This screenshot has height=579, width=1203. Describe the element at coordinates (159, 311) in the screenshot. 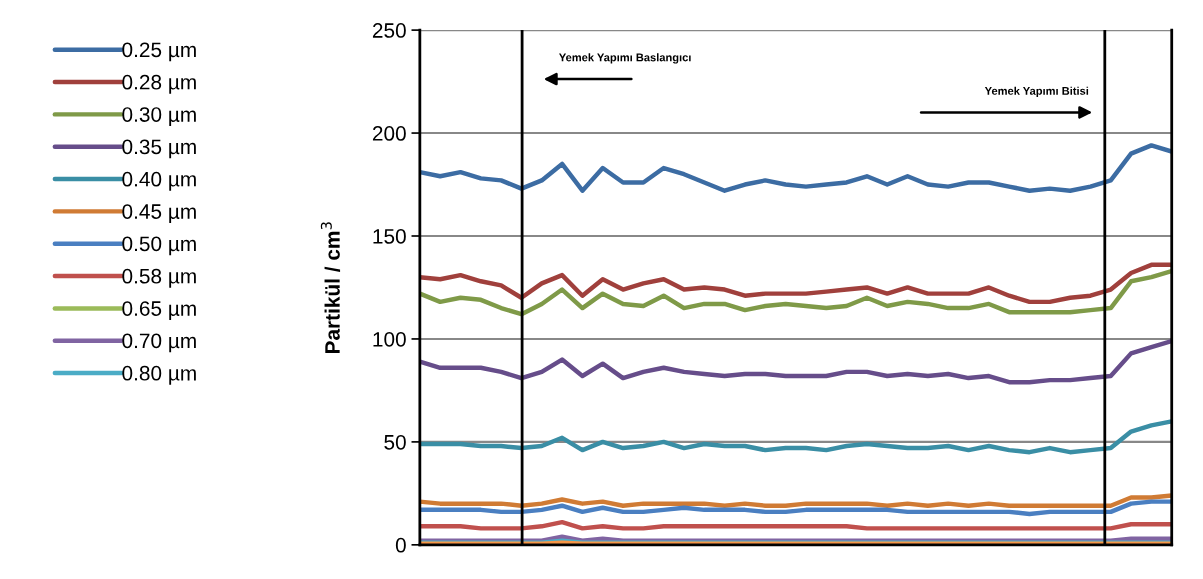

I see `legend-label: 0.65 µm` at that location.